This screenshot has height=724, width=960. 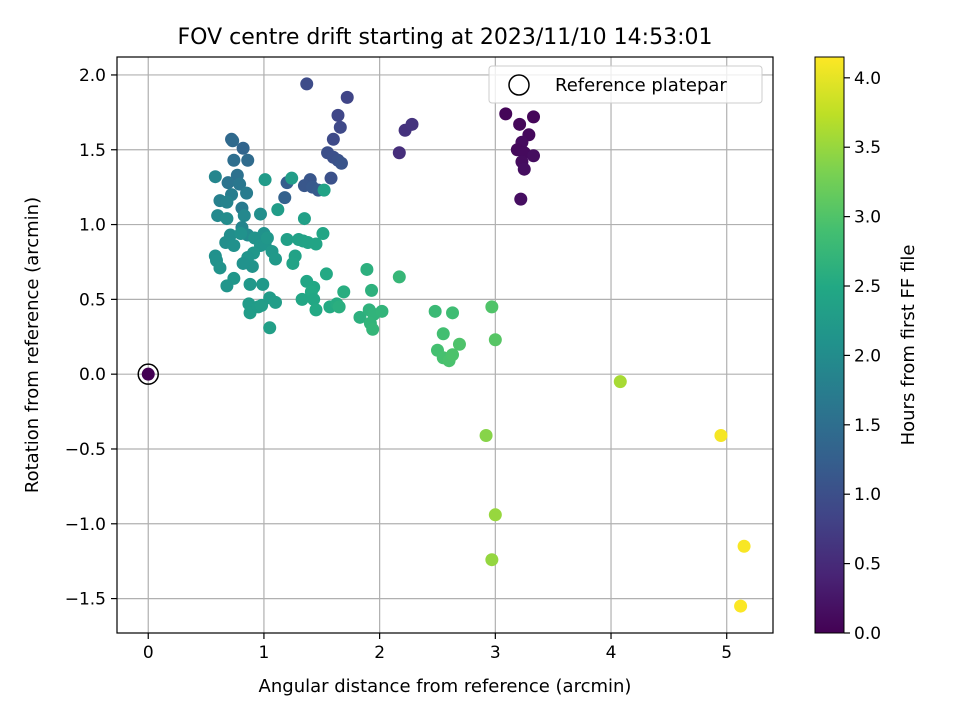 I want to click on y-tick-label: 1.5, so click(x=92, y=151).